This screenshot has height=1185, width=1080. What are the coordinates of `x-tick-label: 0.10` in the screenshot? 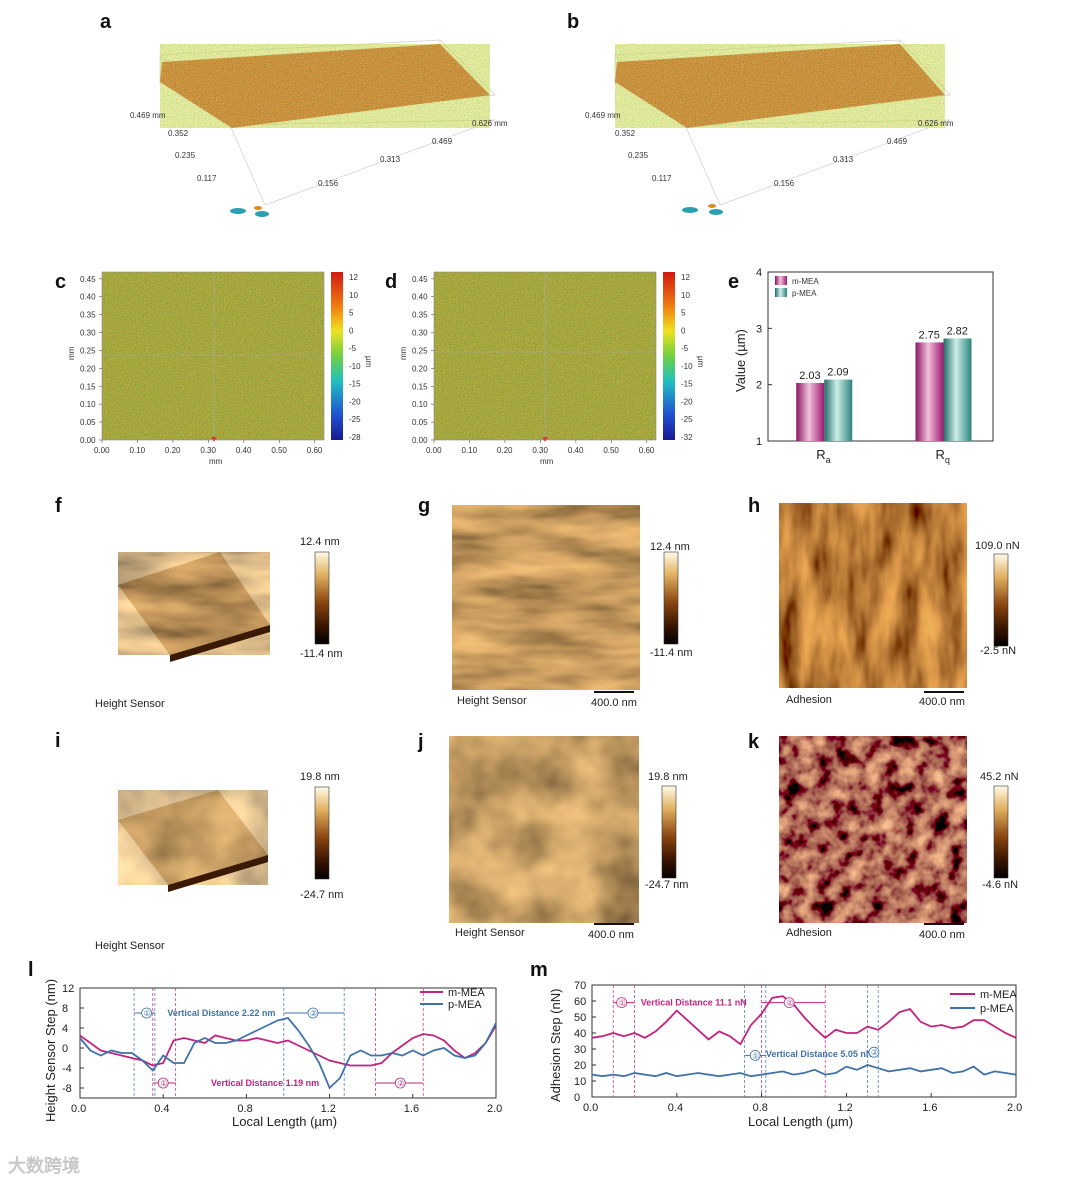 It's located at (137, 450).